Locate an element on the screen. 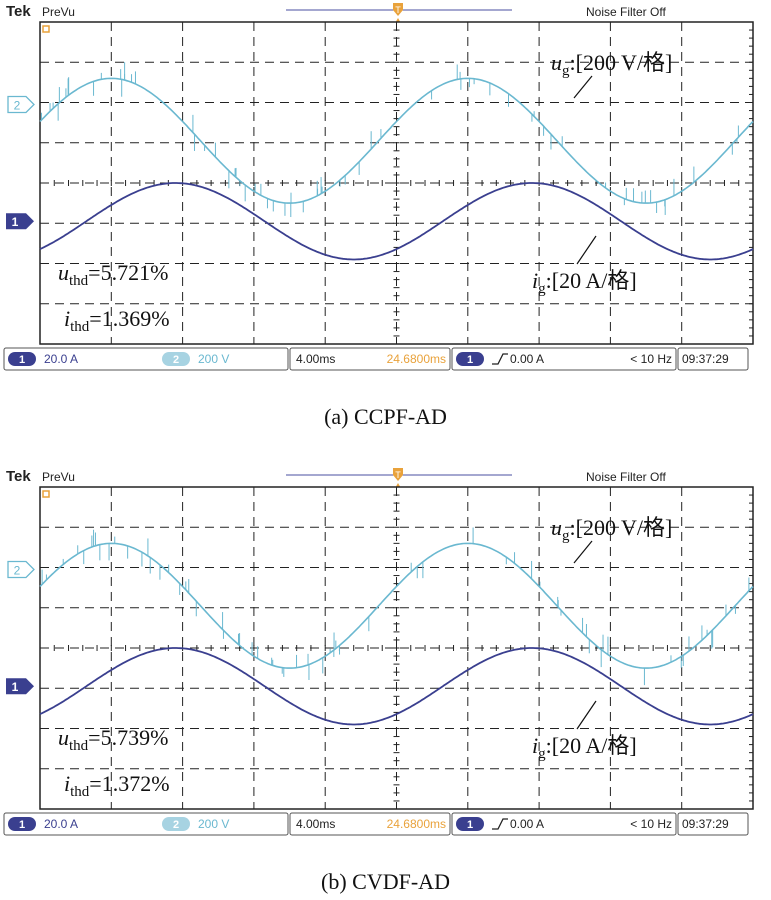  thd-annotation-u: uthd=5.721% is located at coordinates (113, 274).